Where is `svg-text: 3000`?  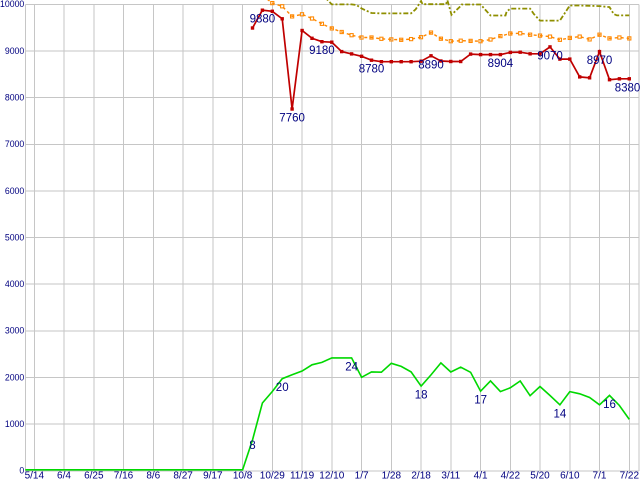
svg-text: 3000 is located at coordinates (15, 331).